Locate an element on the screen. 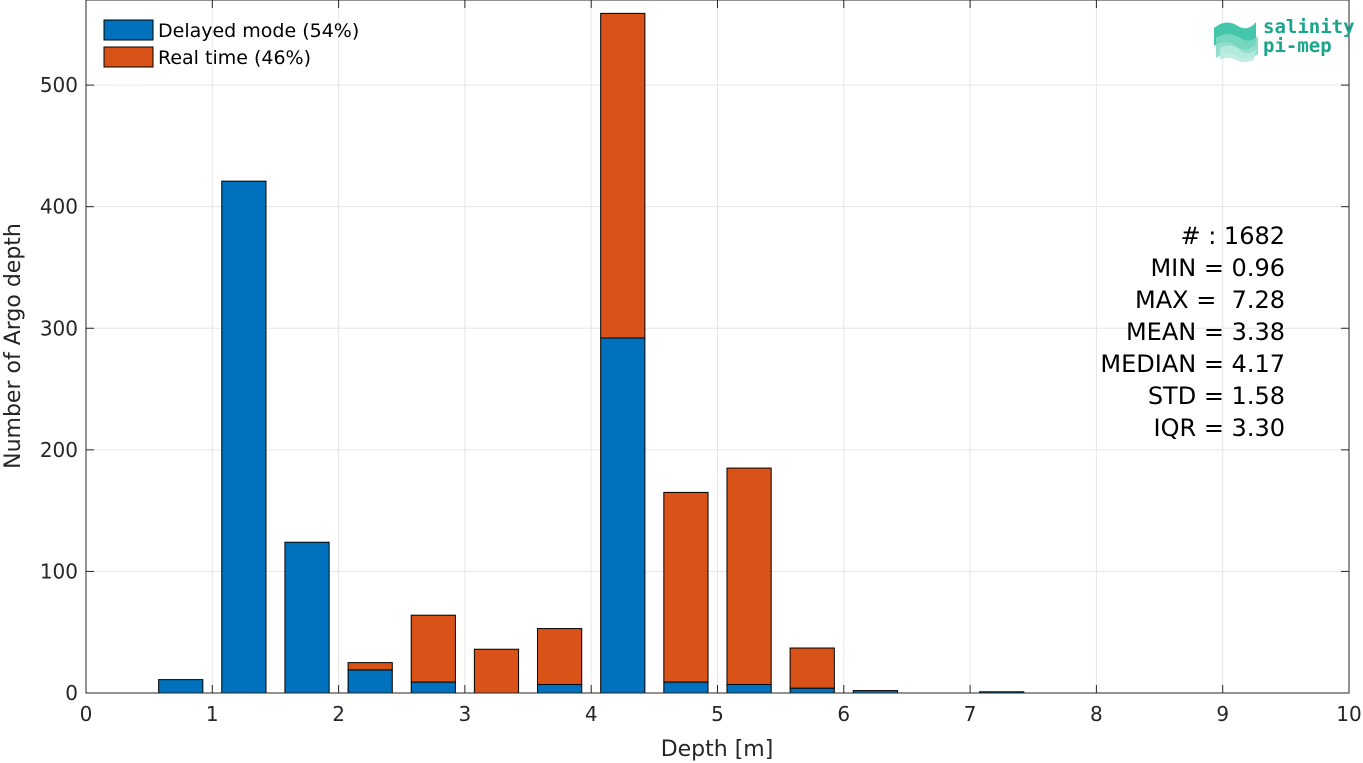 The height and width of the screenshot is (763, 1363). x-tick-label: 4 is located at coordinates (591, 714).